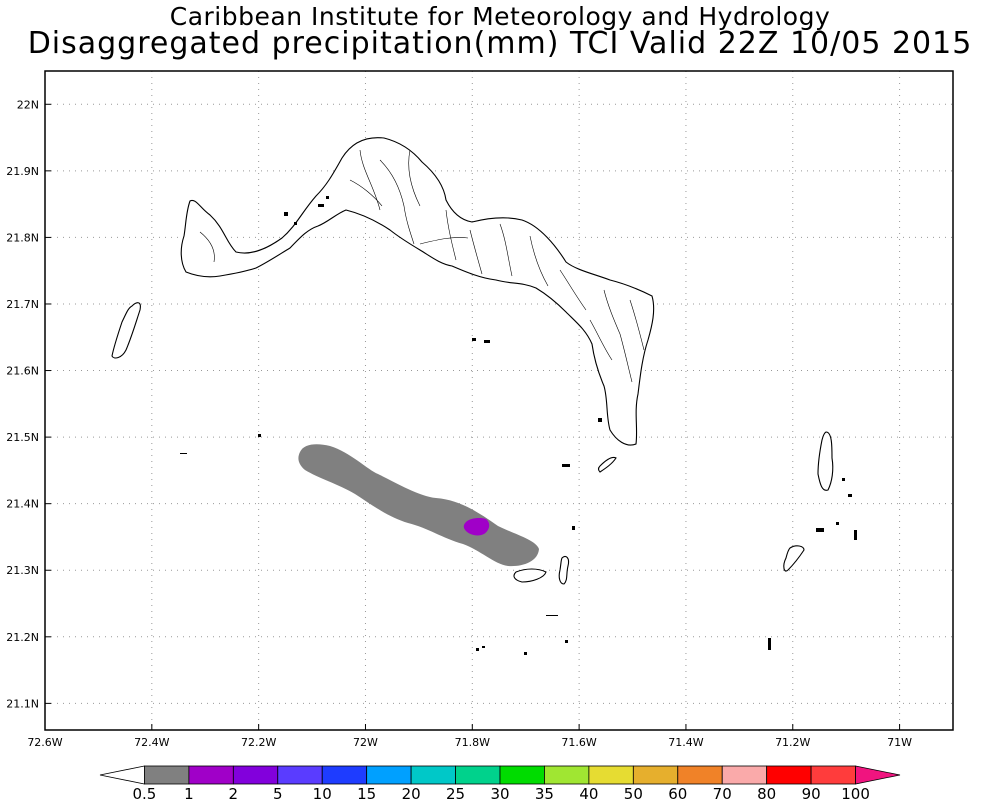  What do you see at coordinates (151, 742) in the screenshot?
I see `lon-tick-label: 72.4W` at bounding box center [151, 742].